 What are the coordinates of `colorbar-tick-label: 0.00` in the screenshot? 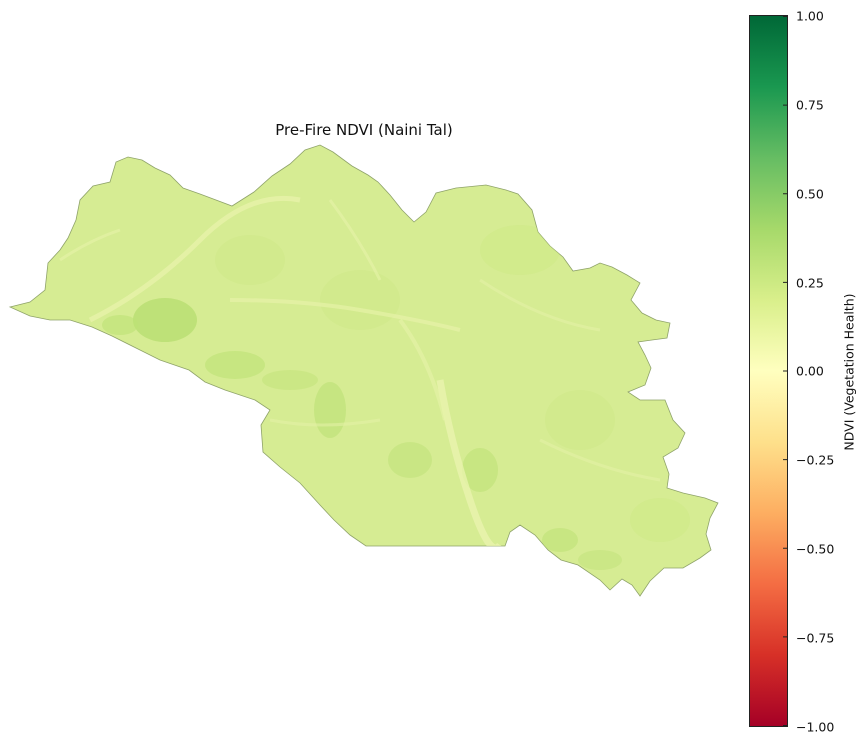 It's located at (810, 371).